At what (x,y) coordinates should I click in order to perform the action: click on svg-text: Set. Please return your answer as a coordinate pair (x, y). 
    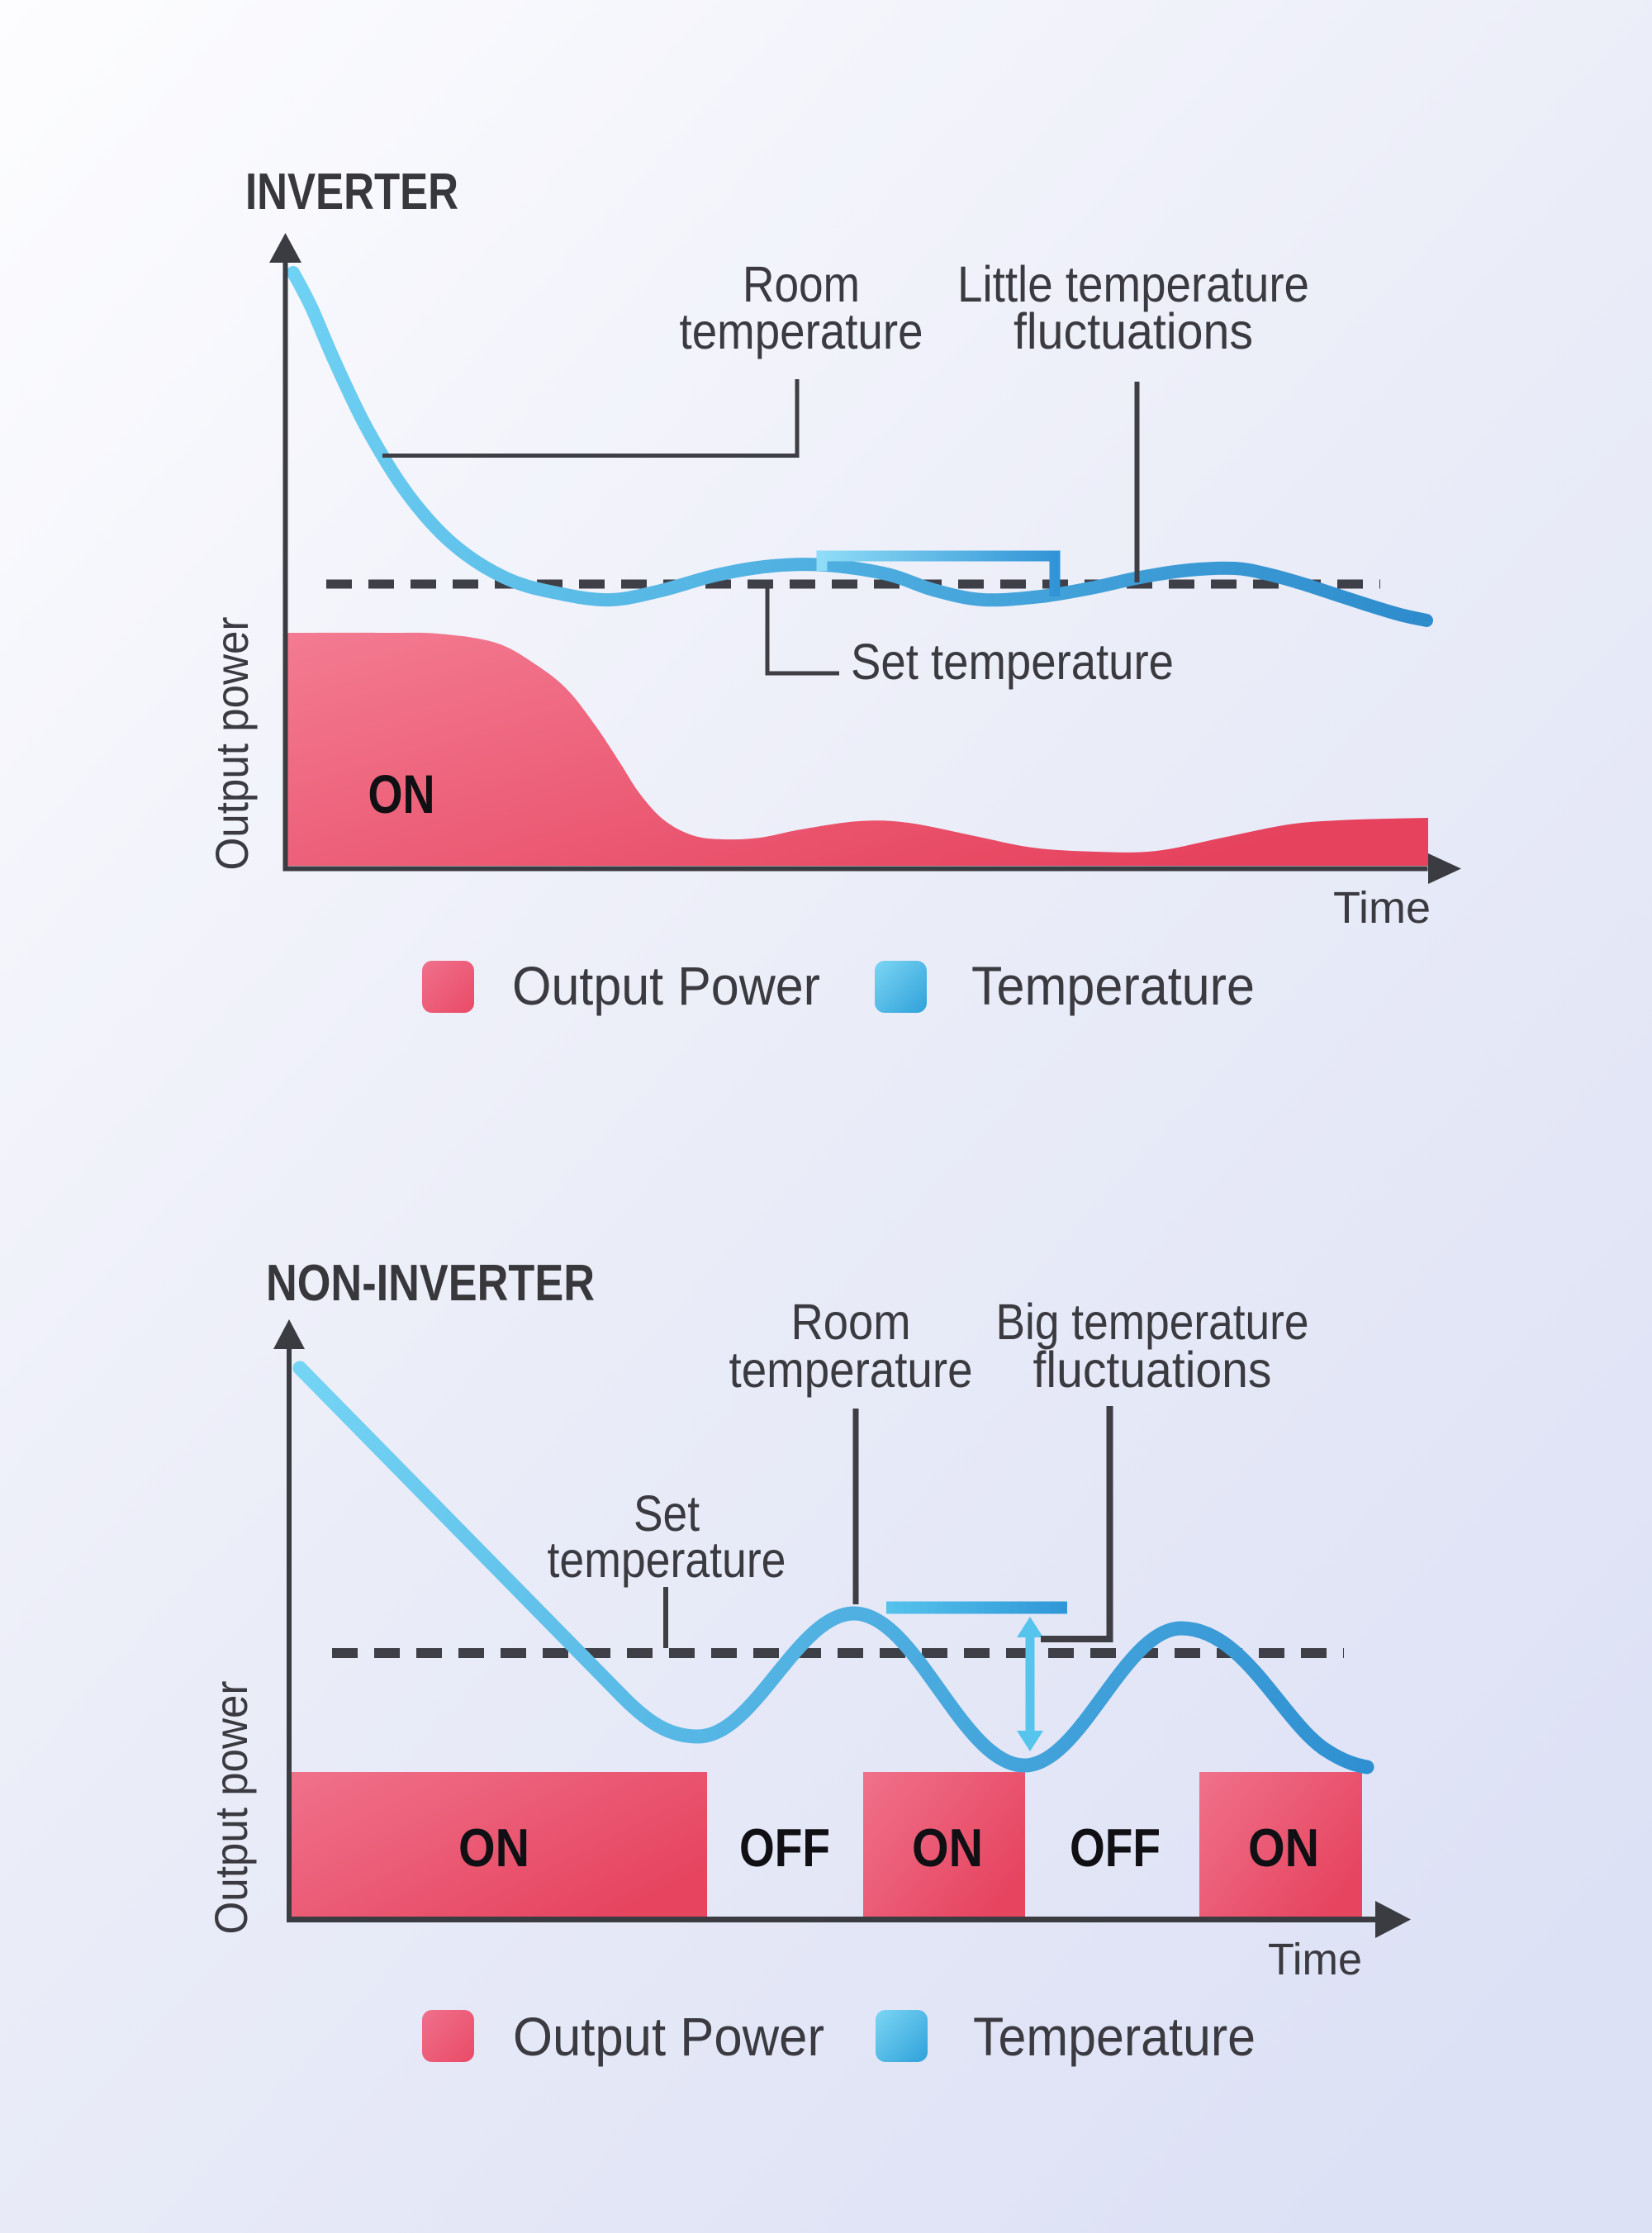
    Looking at the image, I should click on (667, 1513).